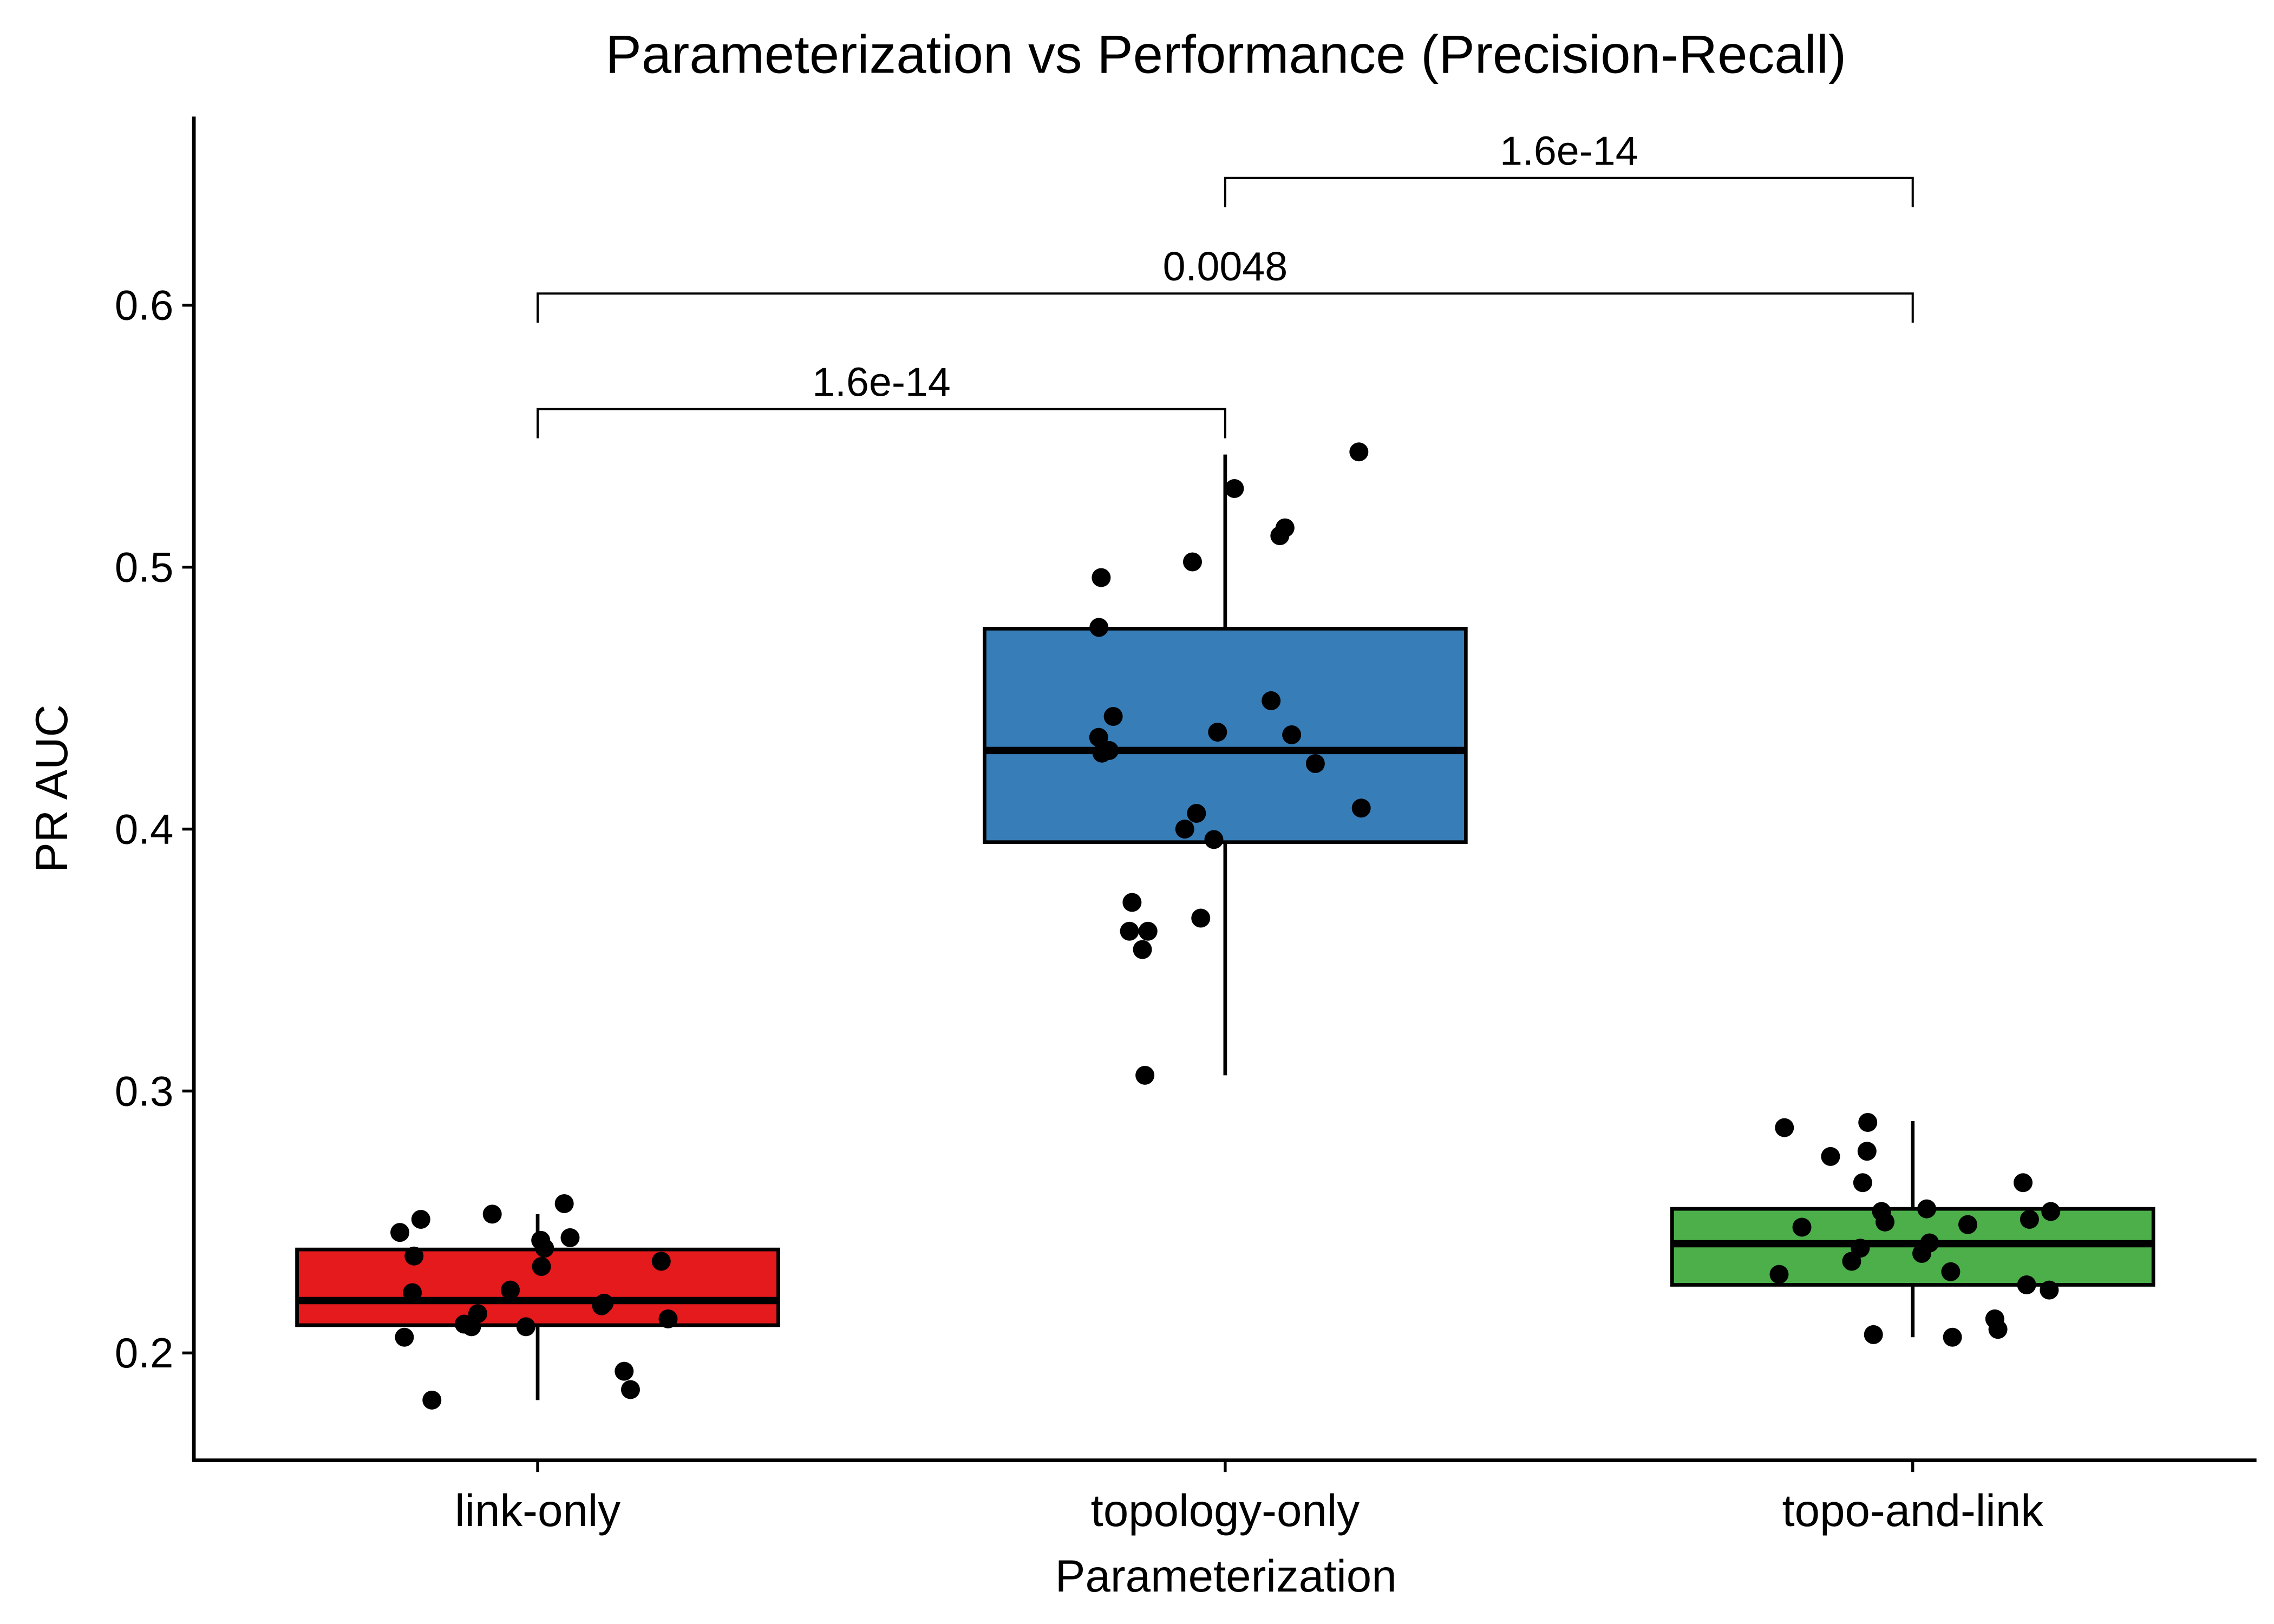 Image resolution: width=2274 pixels, height=1624 pixels. Describe the element at coordinates (538, 1510) in the screenshot. I see `x-tick-label: link-only` at that location.